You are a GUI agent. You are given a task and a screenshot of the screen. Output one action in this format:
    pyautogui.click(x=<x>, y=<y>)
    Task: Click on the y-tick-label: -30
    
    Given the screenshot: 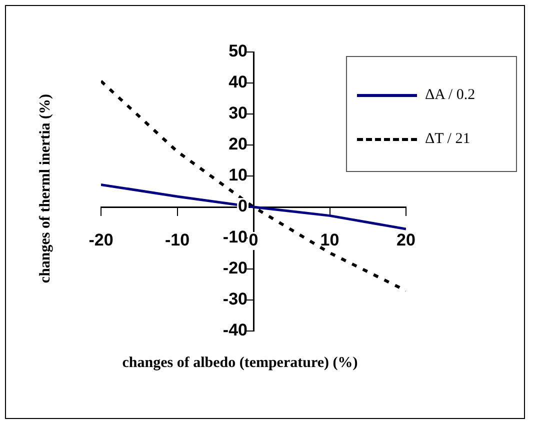 What is the action you would take?
    pyautogui.click(x=235, y=299)
    